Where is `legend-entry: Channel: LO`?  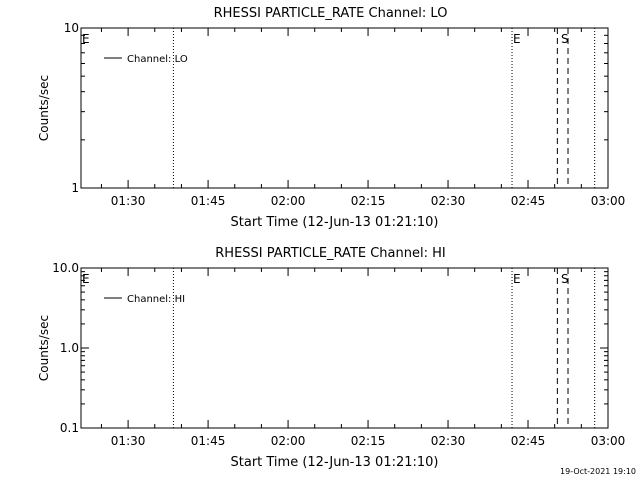 legend-entry: Channel: LO is located at coordinates (157, 59).